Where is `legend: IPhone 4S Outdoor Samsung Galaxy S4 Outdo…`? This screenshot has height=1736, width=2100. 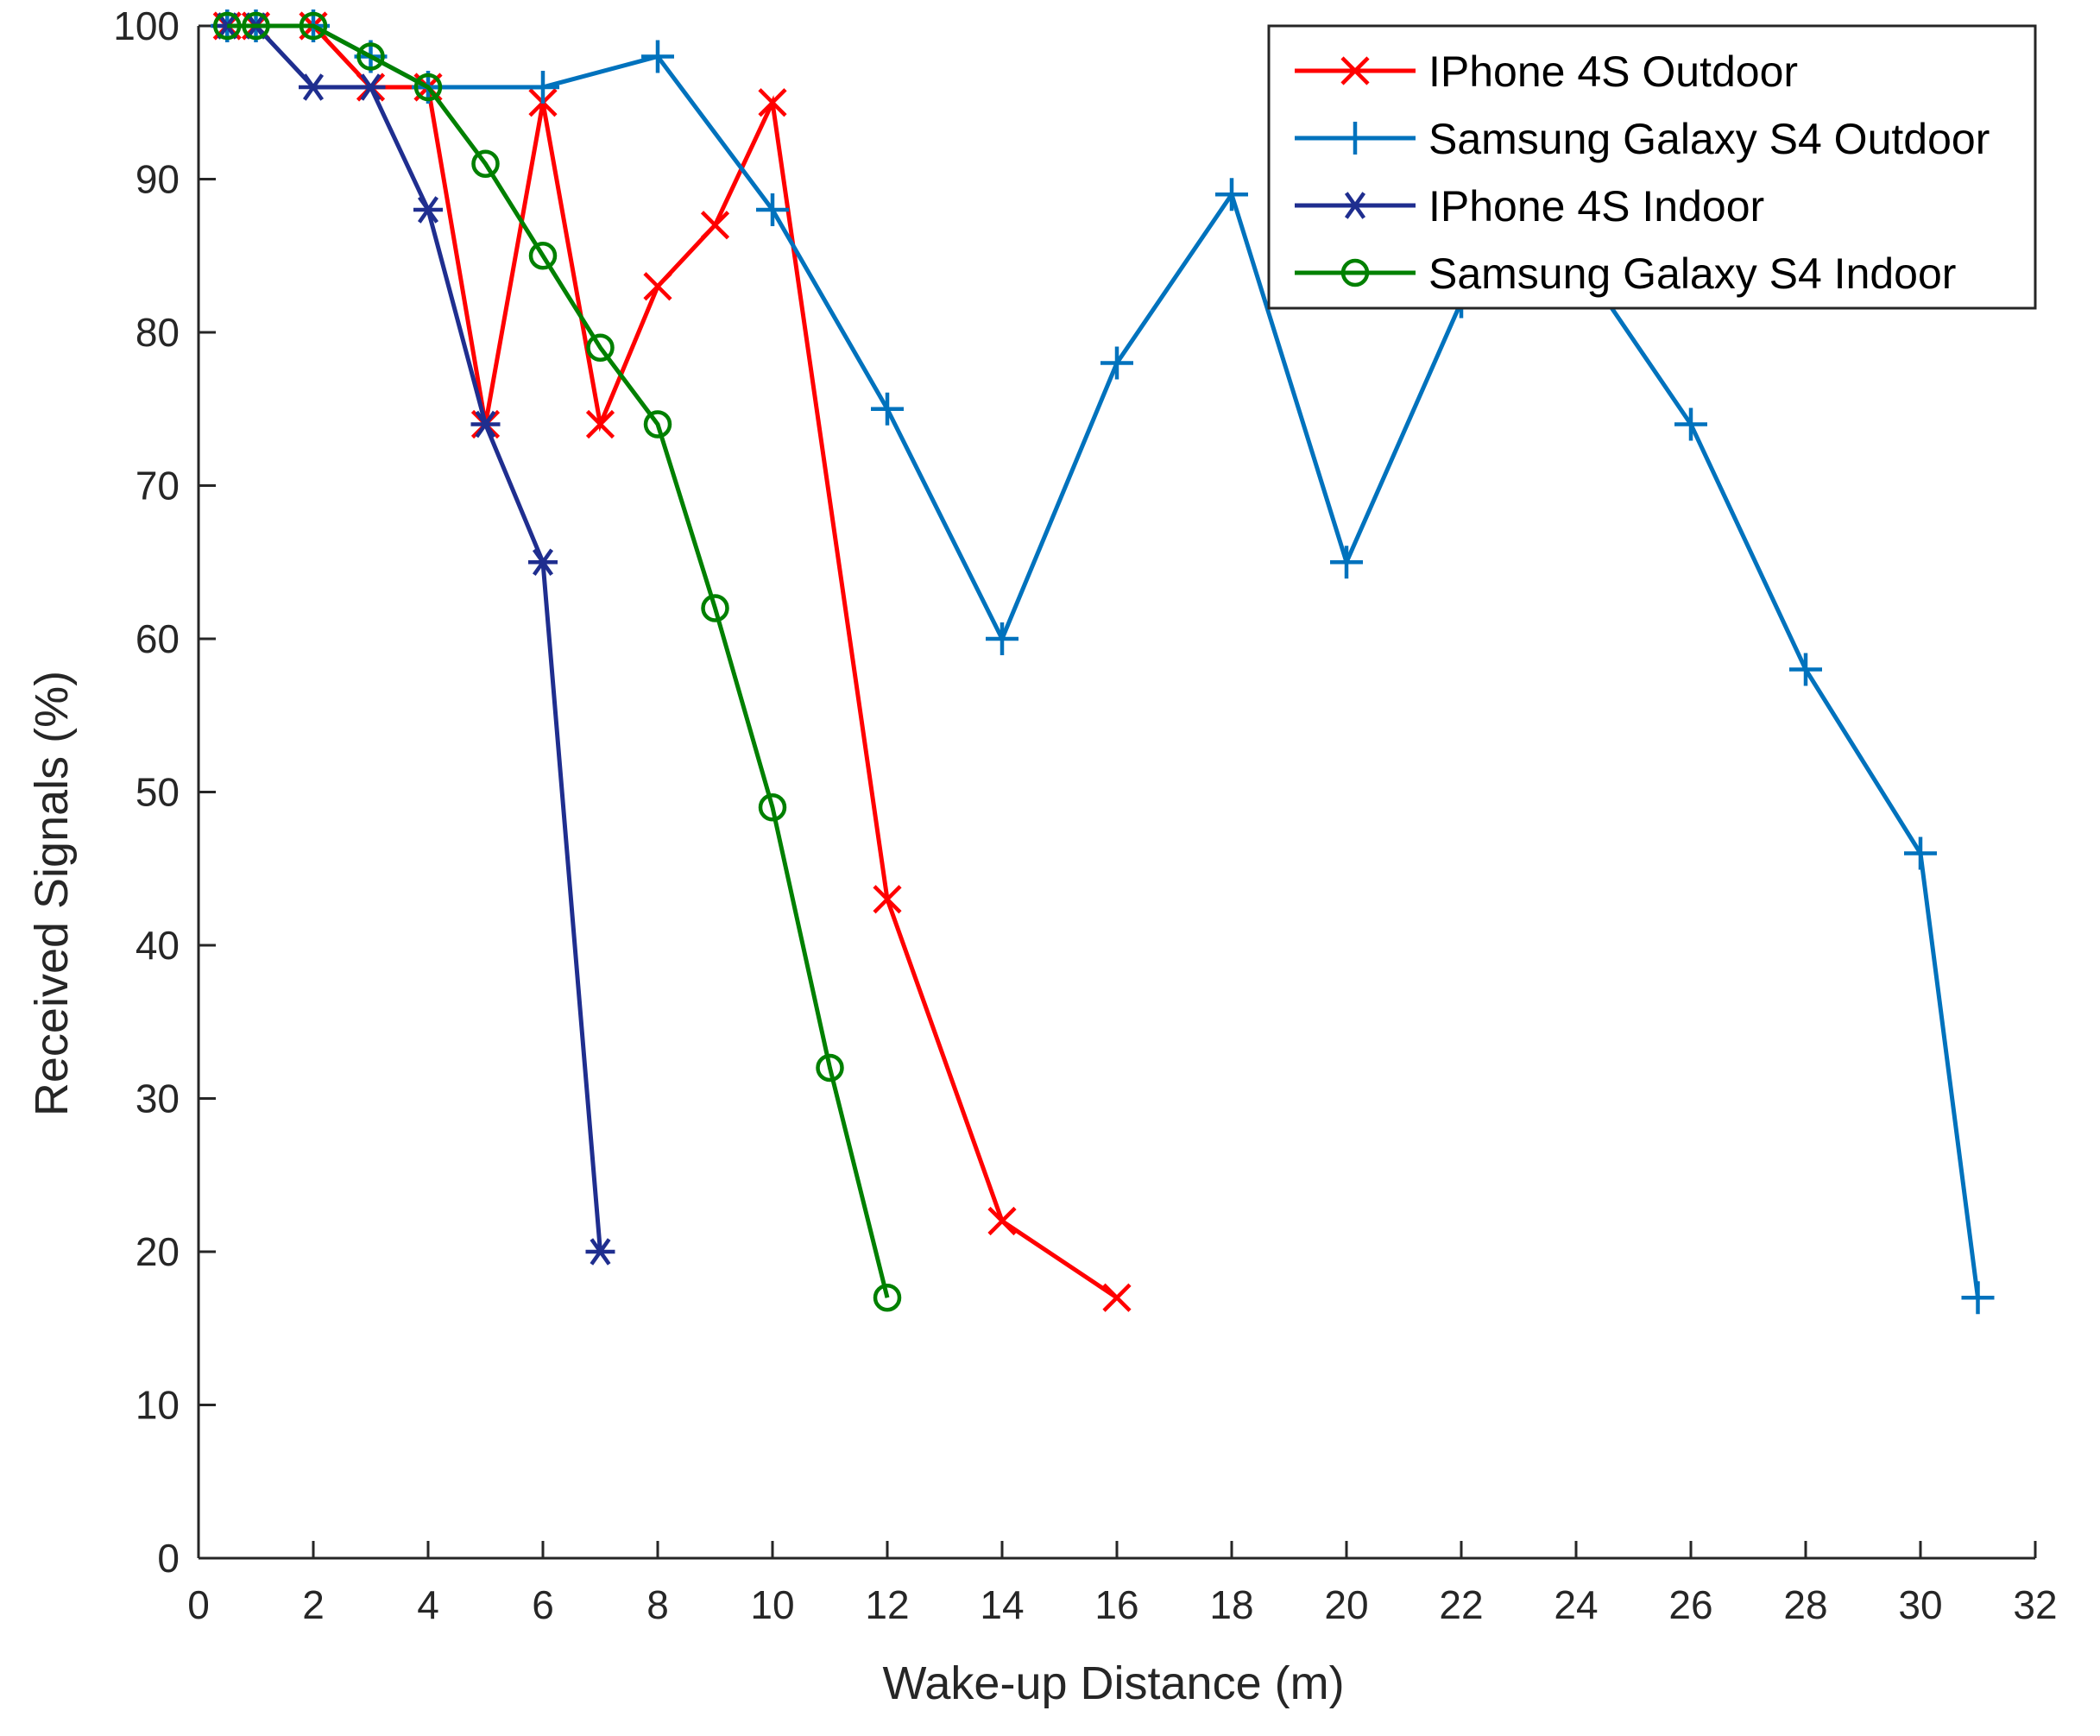 legend: IPhone 4S Outdoor Samsung Galaxy S4 Outdo… is located at coordinates (1652, 167).